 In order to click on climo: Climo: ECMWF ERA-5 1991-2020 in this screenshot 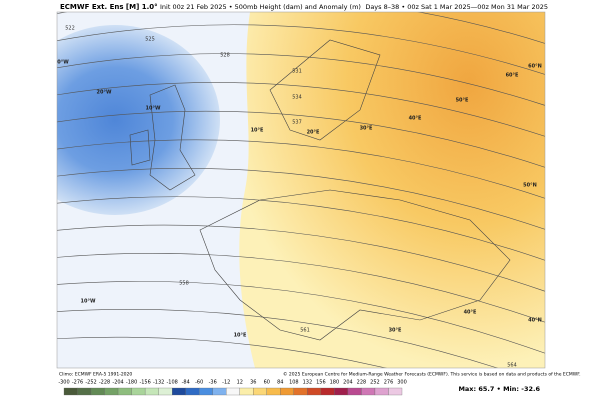, I will do `click(95, 375)`.